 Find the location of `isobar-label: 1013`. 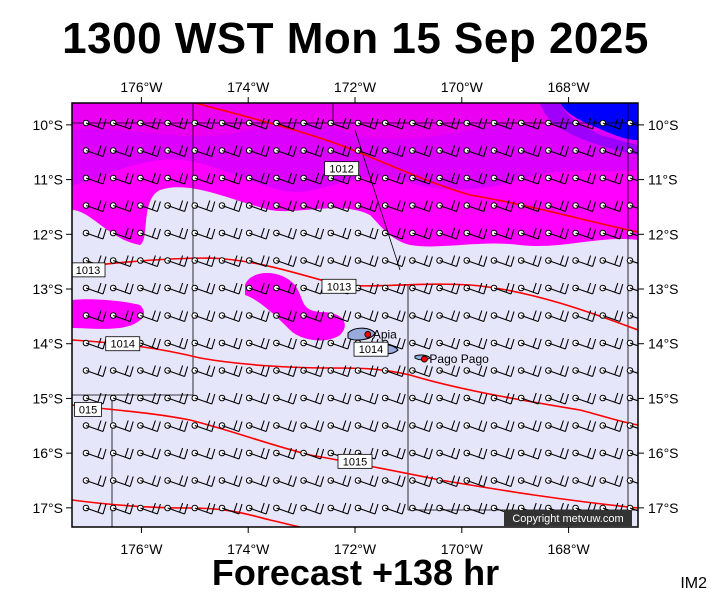

isobar-label: 1013 is located at coordinates (339, 286).